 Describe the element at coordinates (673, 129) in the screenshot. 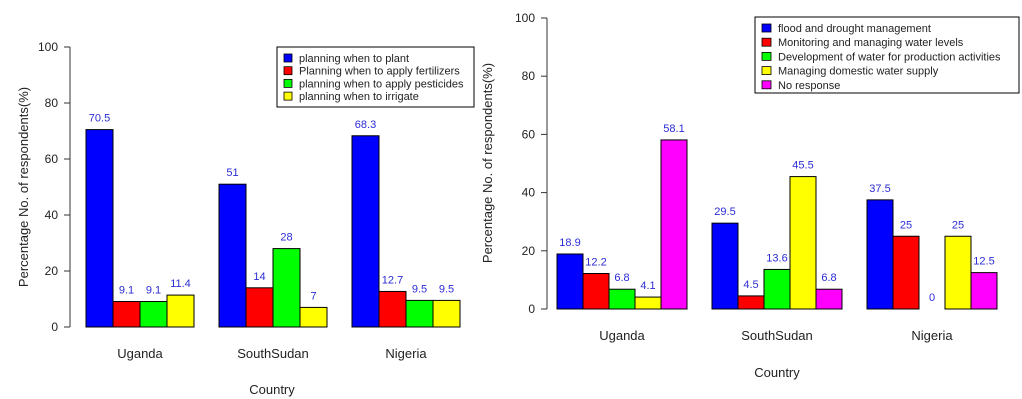

I see `data-label: 58.1` at that location.